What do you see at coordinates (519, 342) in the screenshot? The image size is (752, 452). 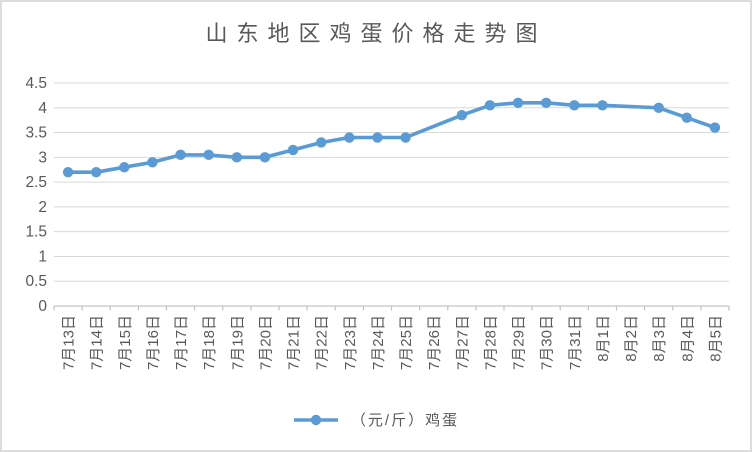 I see `x-axis-tick-label: 7月29日` at bounding box center [519, 342].